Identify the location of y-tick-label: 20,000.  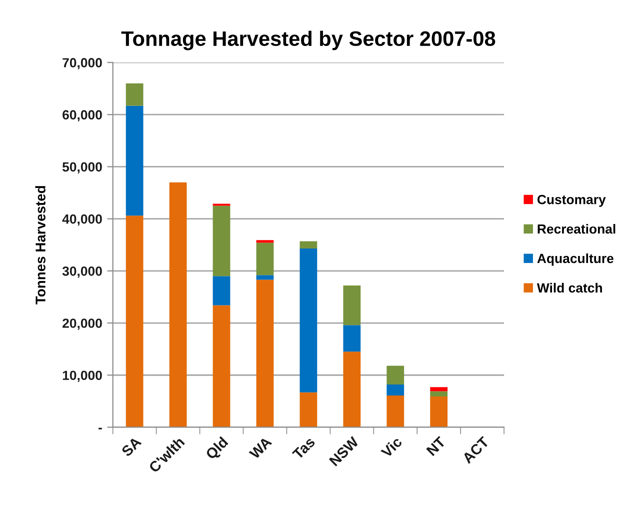
(82, 324).